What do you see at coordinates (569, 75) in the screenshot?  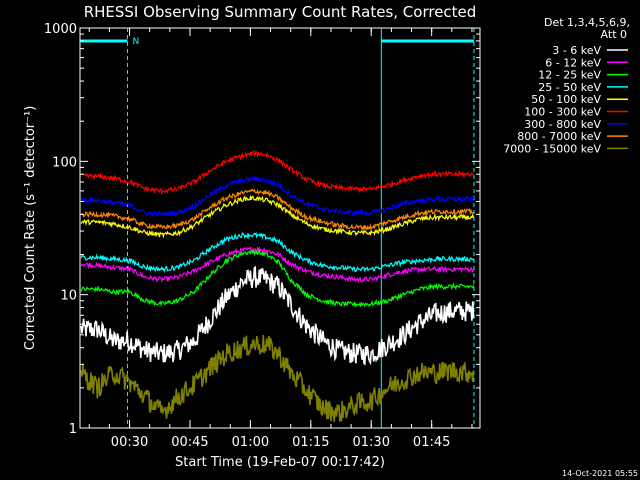 I see `legend-label-2: 12 - 25 keV` at bounding box center [569, 75].